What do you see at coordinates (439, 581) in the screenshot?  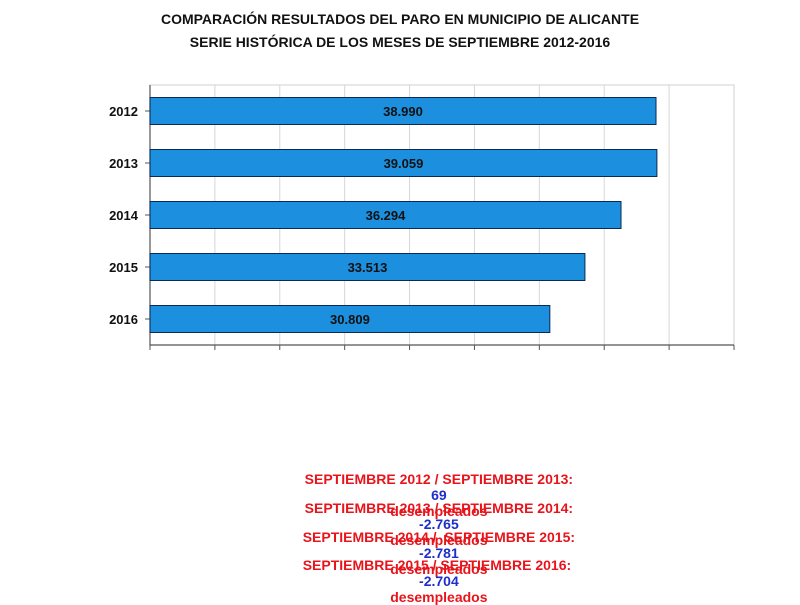 I see `comparison-value: -2.704` at bounding box center [439, 581].